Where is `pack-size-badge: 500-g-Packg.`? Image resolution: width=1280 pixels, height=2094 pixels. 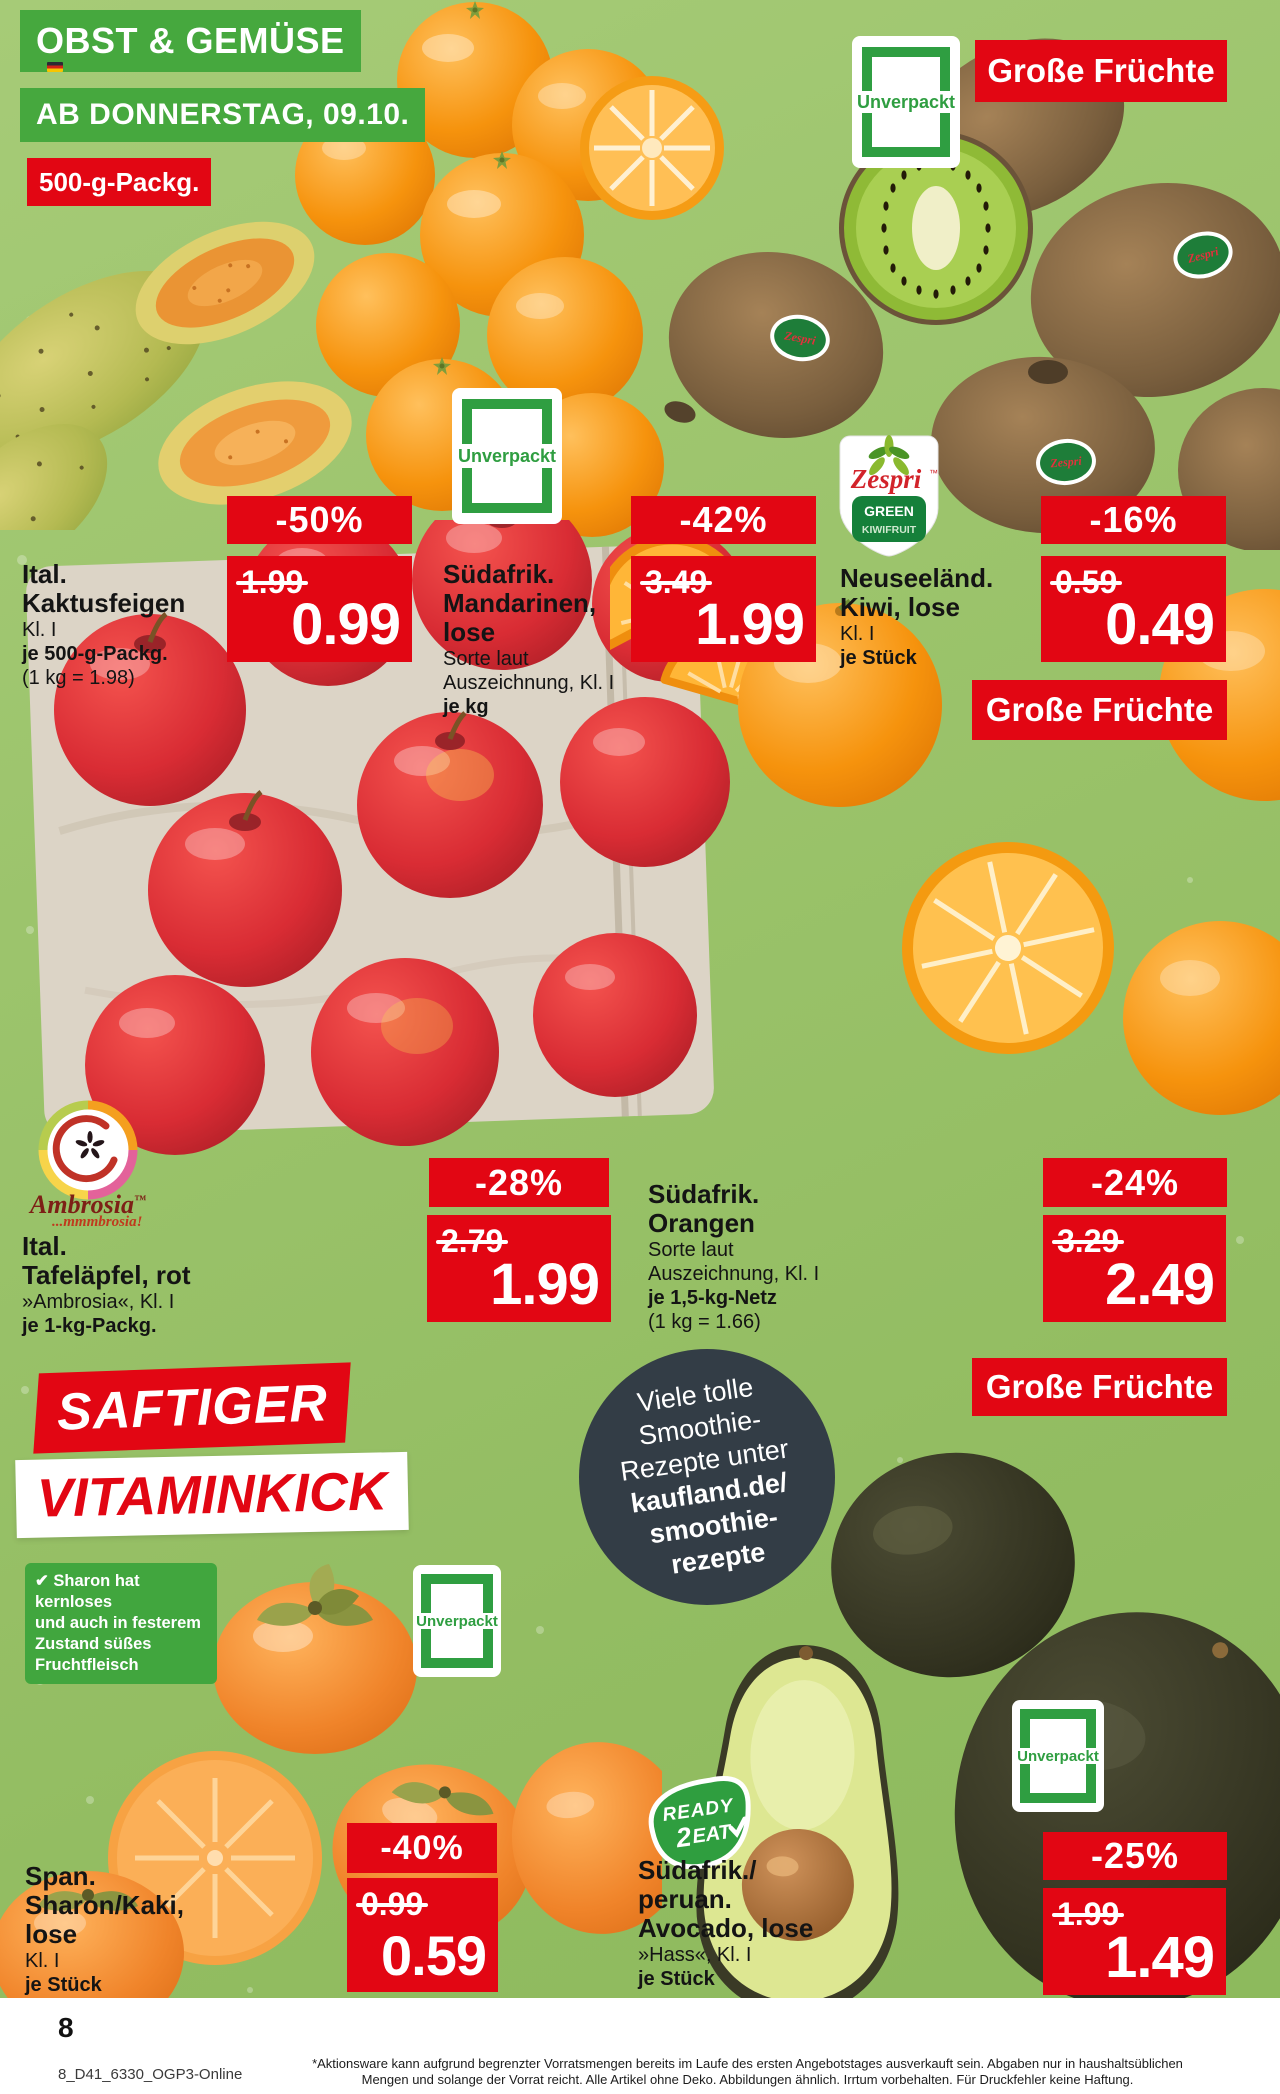 pack-size-badge: 500-g-Packg. is located at coordinates (119, 182).